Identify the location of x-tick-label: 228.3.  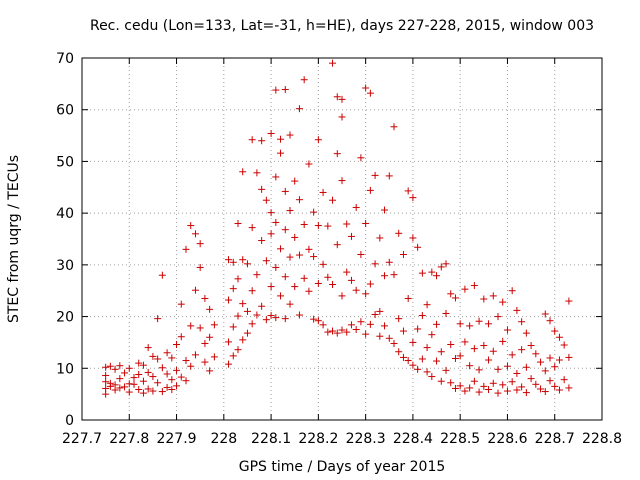
(366, 439).